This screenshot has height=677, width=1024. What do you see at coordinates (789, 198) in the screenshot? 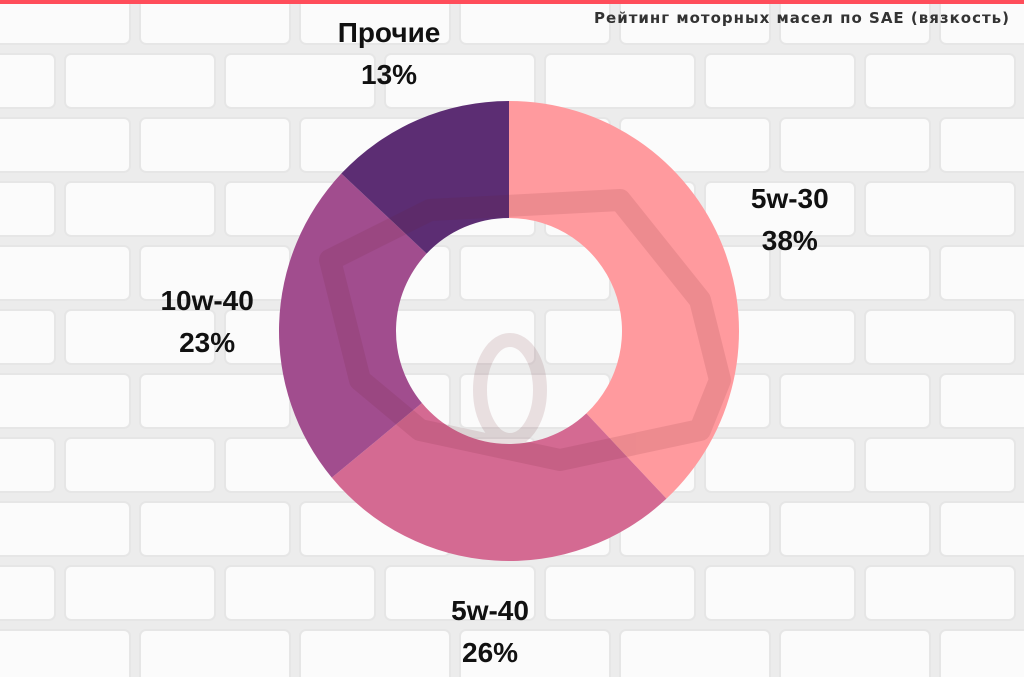
I see `slice-name: 5w-30` at bounding box center [789, 198].